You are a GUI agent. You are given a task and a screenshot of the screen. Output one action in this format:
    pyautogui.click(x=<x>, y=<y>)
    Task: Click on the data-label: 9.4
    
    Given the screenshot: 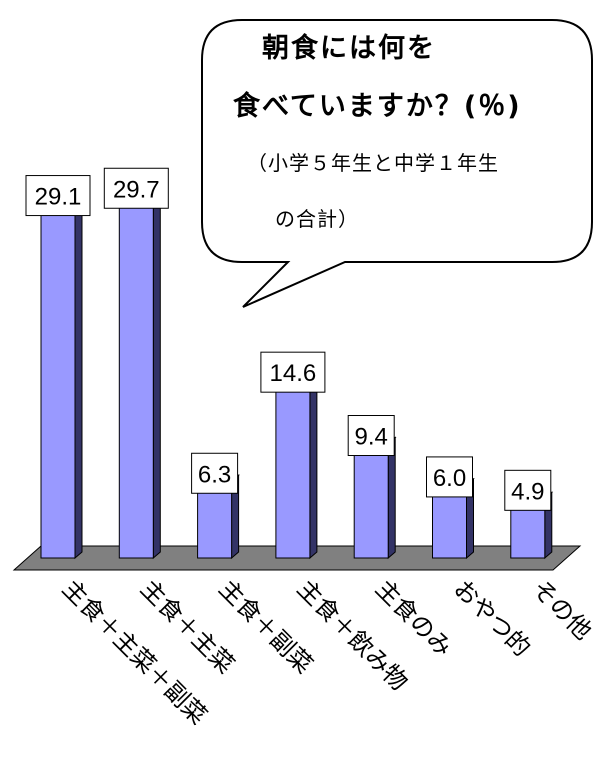 What is the action you would take?
    pyautogui.click(x=371, y=436)
    